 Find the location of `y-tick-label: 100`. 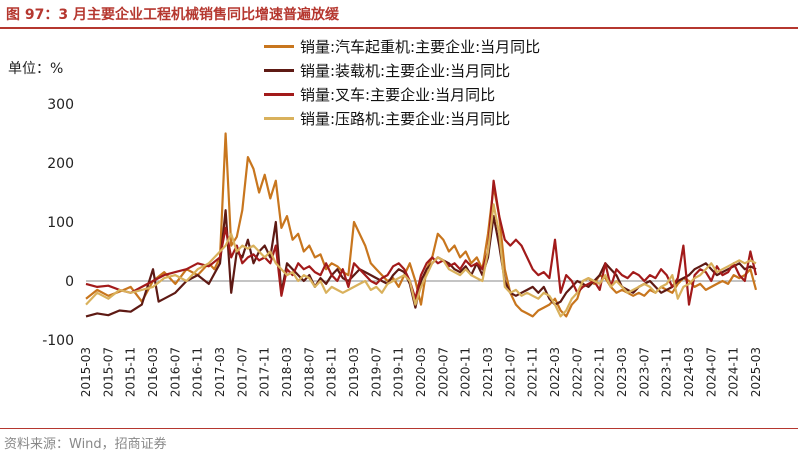

y-tick-label: 100 is located at coordinates (60, 223).